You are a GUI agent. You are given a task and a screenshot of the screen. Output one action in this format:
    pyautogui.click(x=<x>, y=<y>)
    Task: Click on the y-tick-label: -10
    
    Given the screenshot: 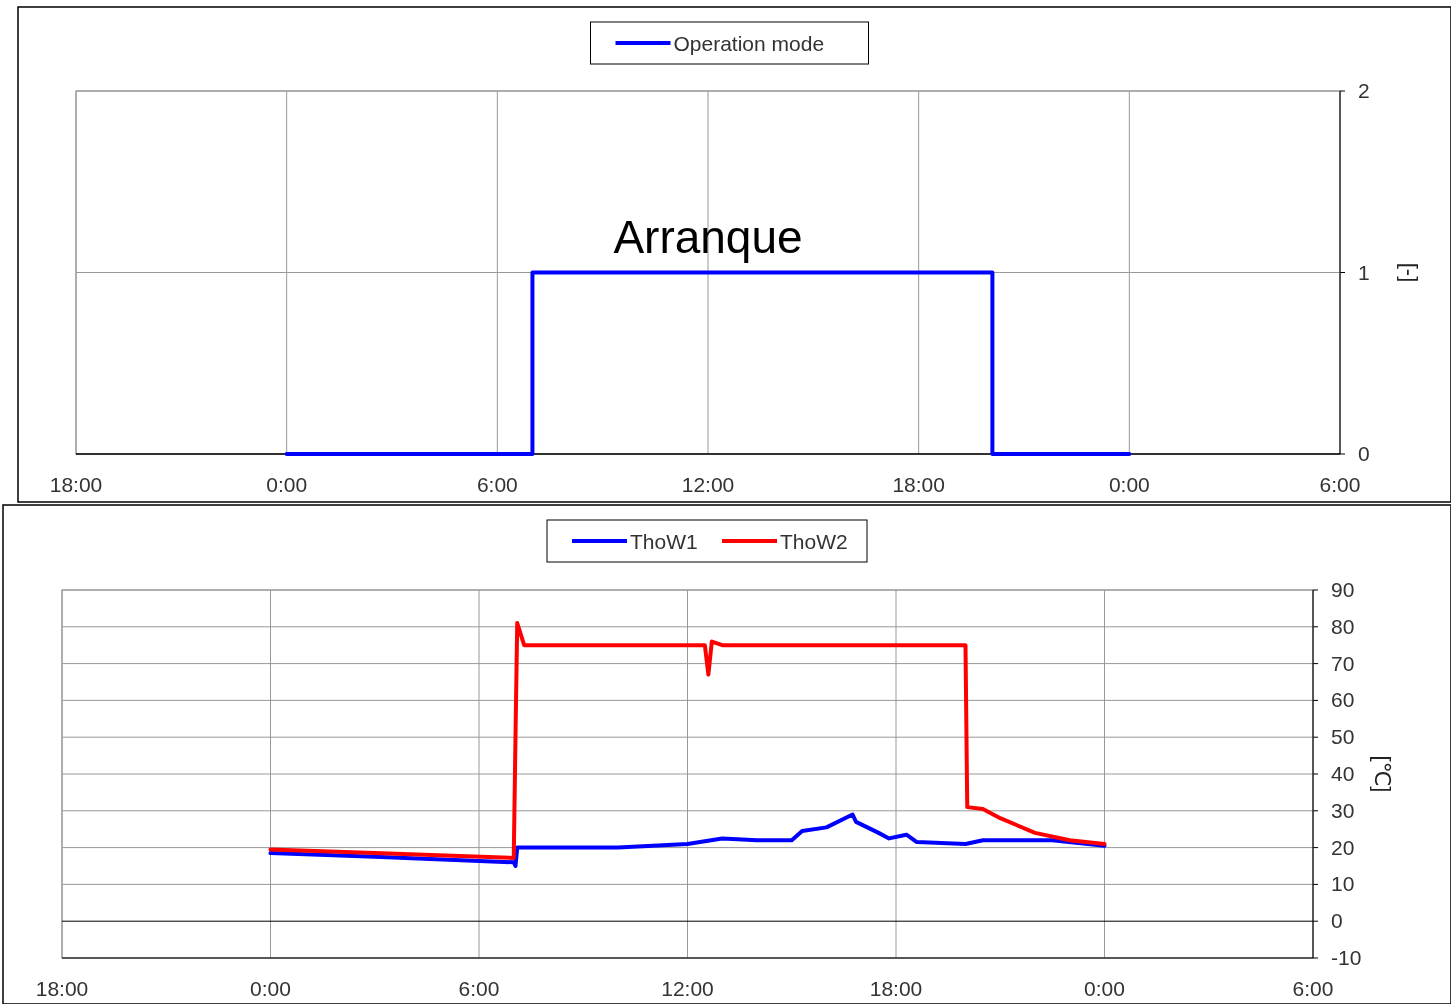 What is the action you would take?
    pyautogui.click(x=1346, y=957)
    